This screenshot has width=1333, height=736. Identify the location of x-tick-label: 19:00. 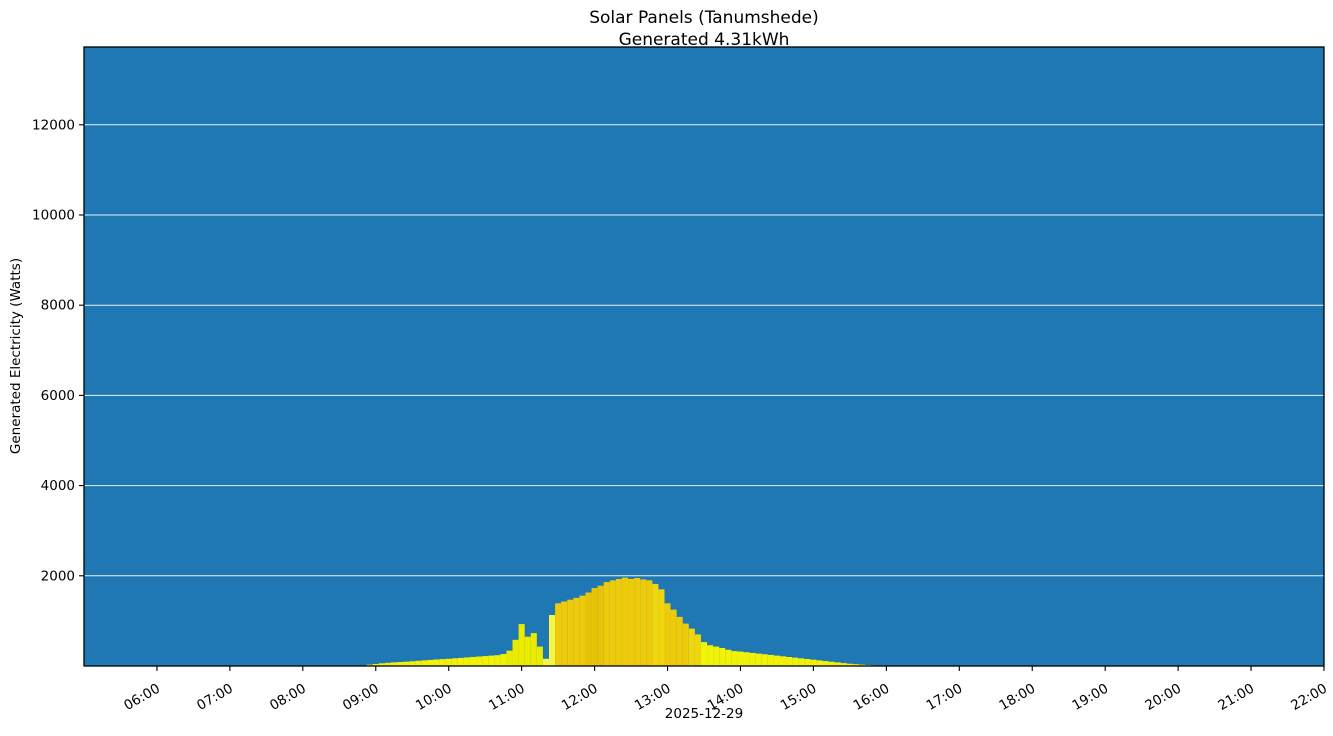
(1090, 697).